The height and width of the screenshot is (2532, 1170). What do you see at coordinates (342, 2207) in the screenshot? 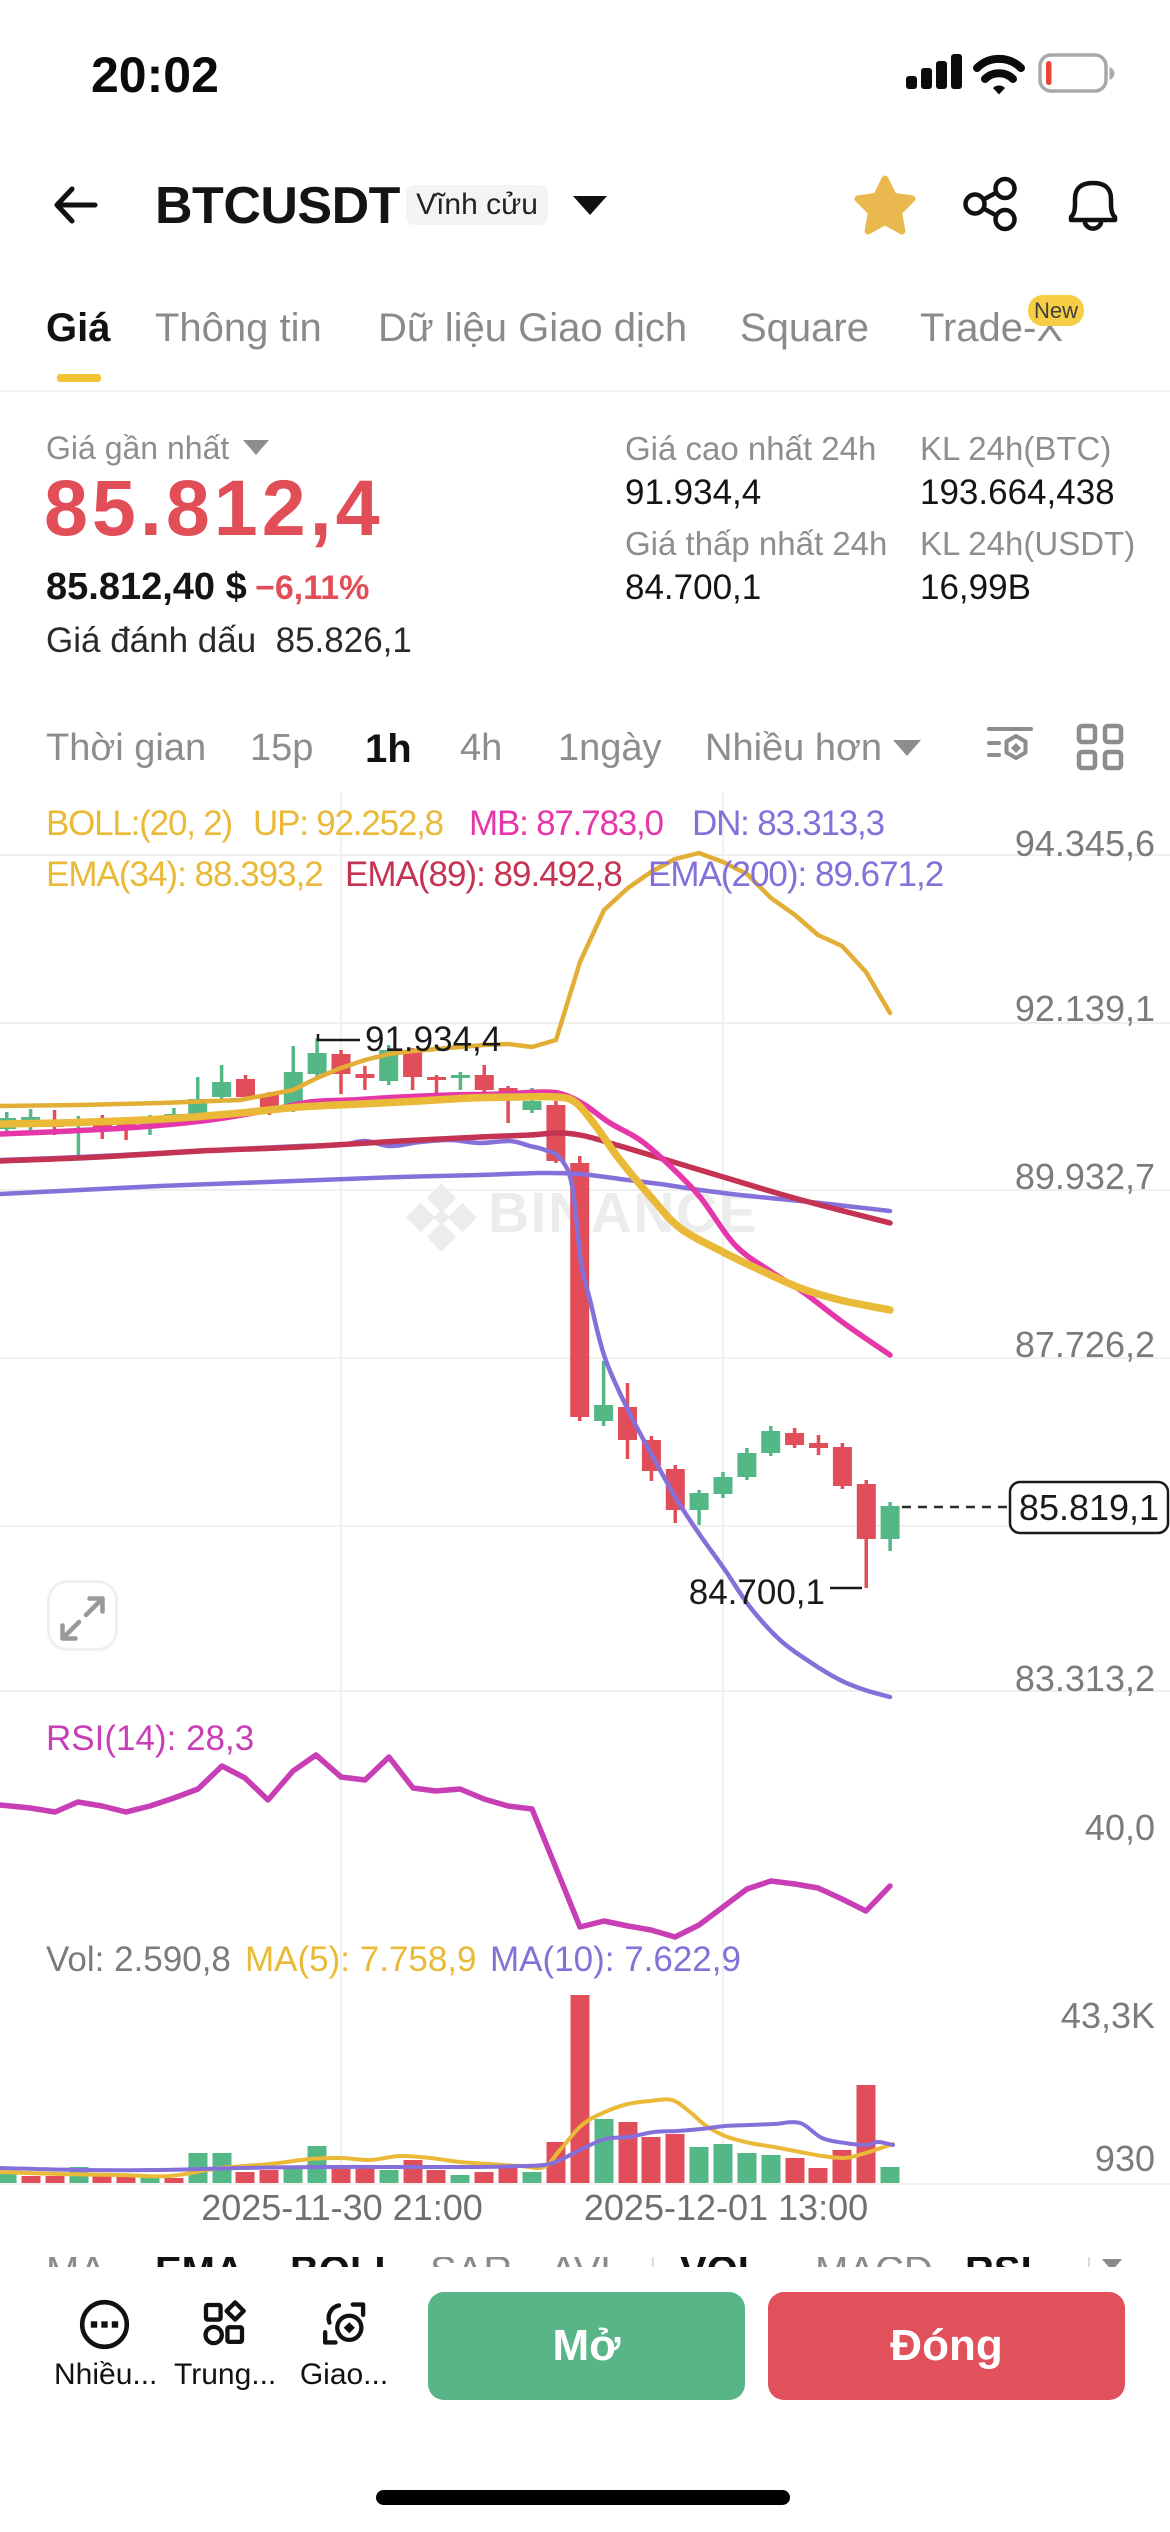
I see `svg-text: 2025-11-30 21:00` at bounding box center [342, 2207].